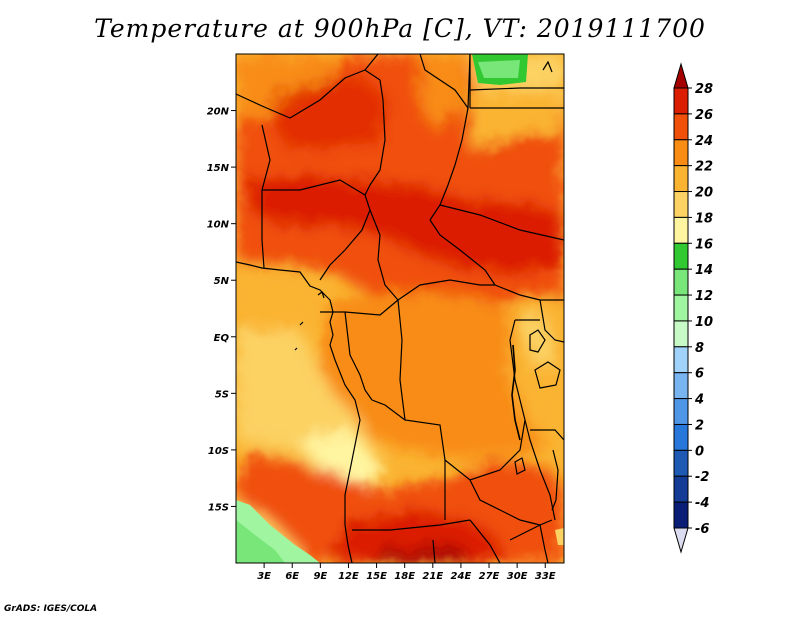 Image resolution: width=800 pixels, height=618 pixels. What do you see at coordinates (461, 576) in the screenshot?
I see `x-tick-label: 24E` at bounding box center [461, 576].